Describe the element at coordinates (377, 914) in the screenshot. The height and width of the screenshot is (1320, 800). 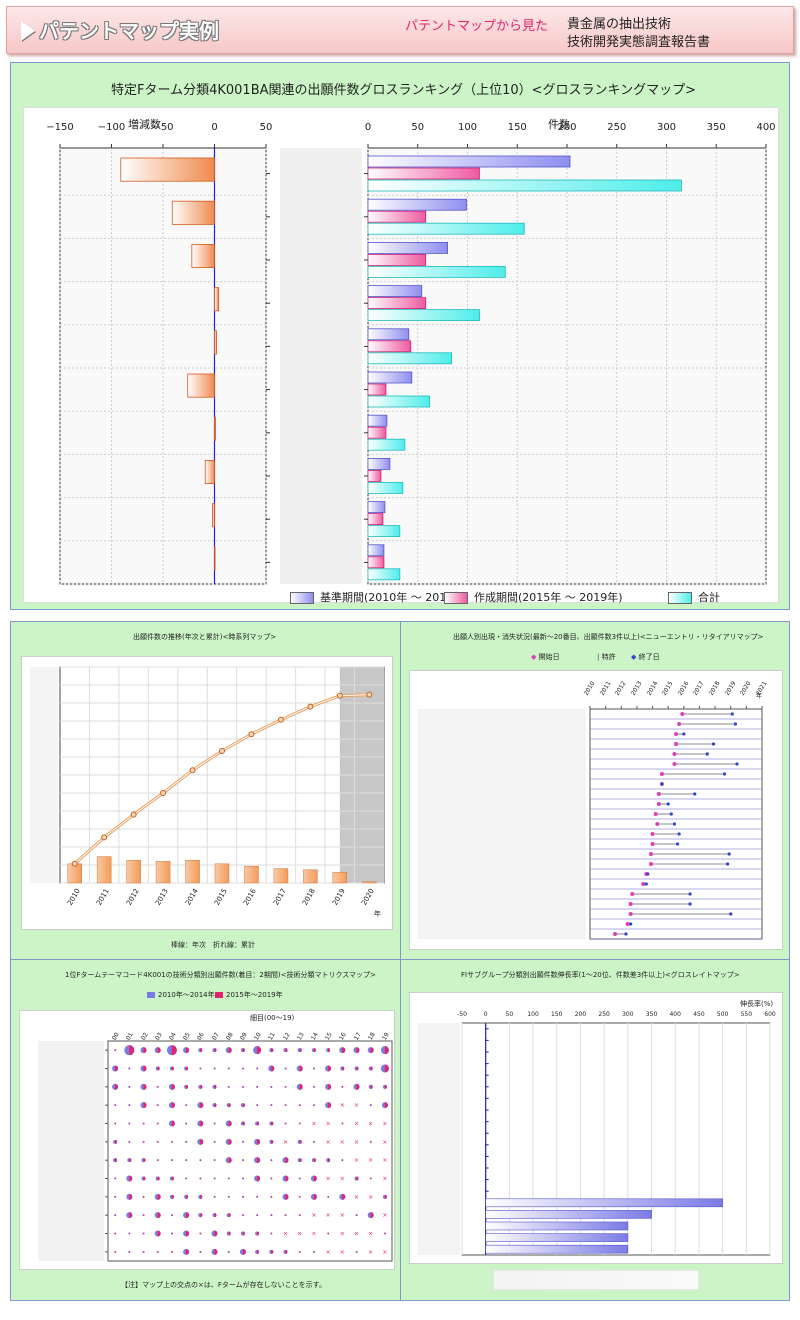
I see `timeseries-unit: 年` at that location.